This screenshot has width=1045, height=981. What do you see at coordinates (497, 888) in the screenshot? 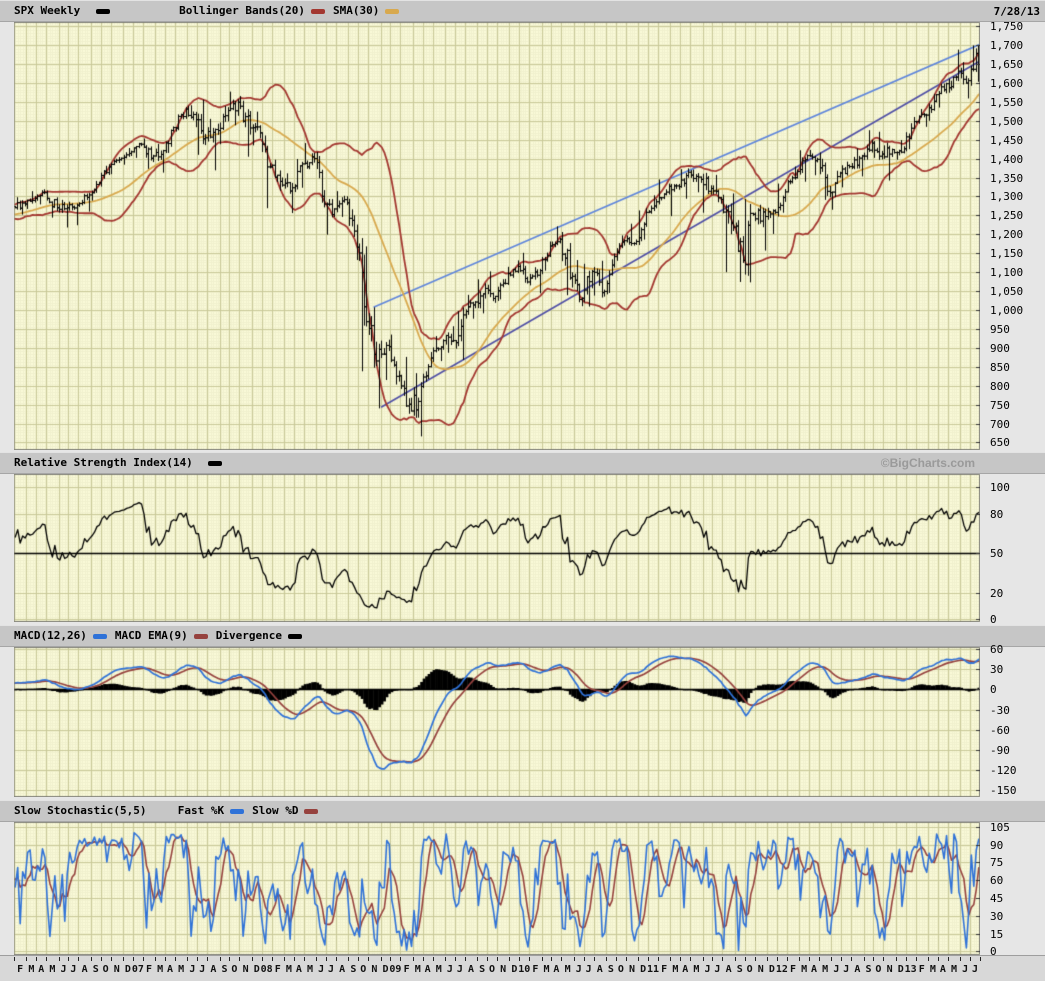
I see `stochastic-chart-canvas` at bounding box center [497, 888].